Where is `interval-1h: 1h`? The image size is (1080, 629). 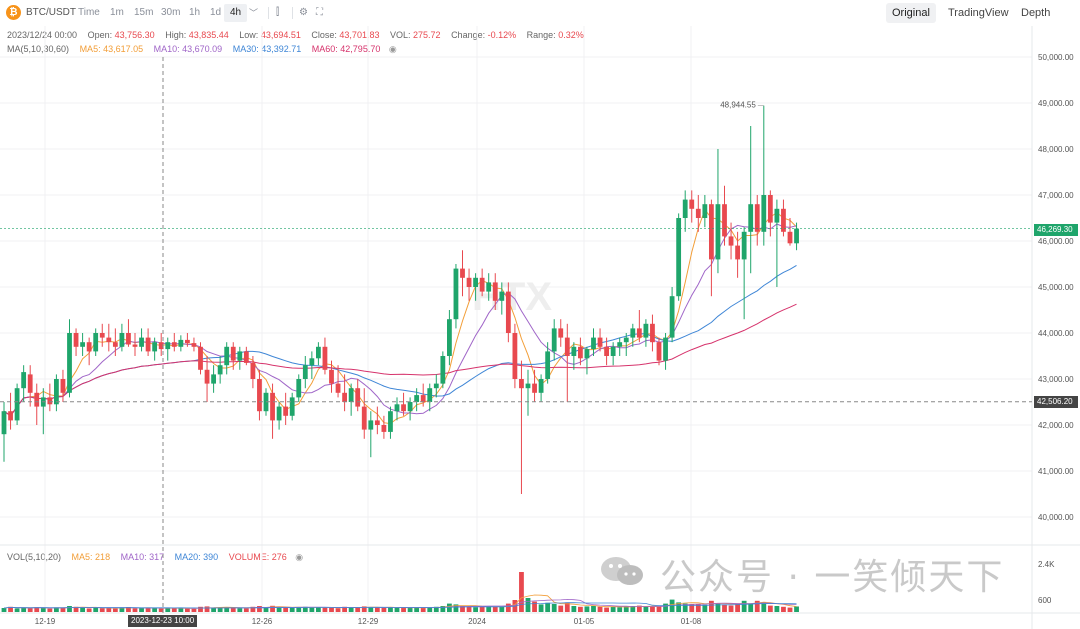
interval-1h: 1h is located at coordinates (195, 12).